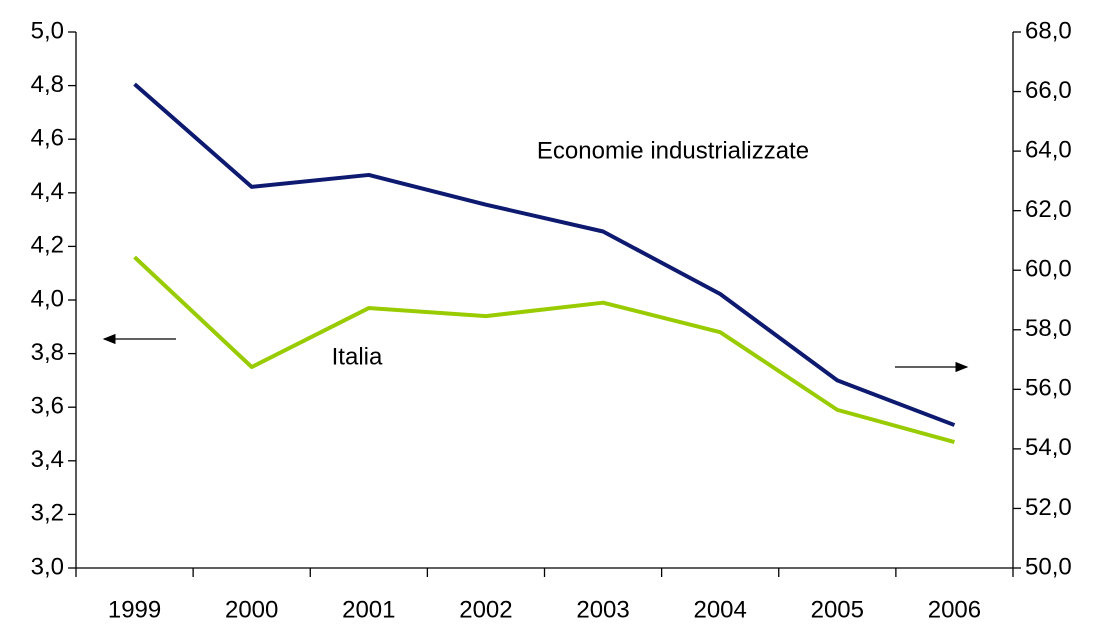 The width and height of the screenshot is (1100, 626). Describe the element at coordinates (47, 459) in the screenshot. I see `y-tick-label: 3,4` at that location.